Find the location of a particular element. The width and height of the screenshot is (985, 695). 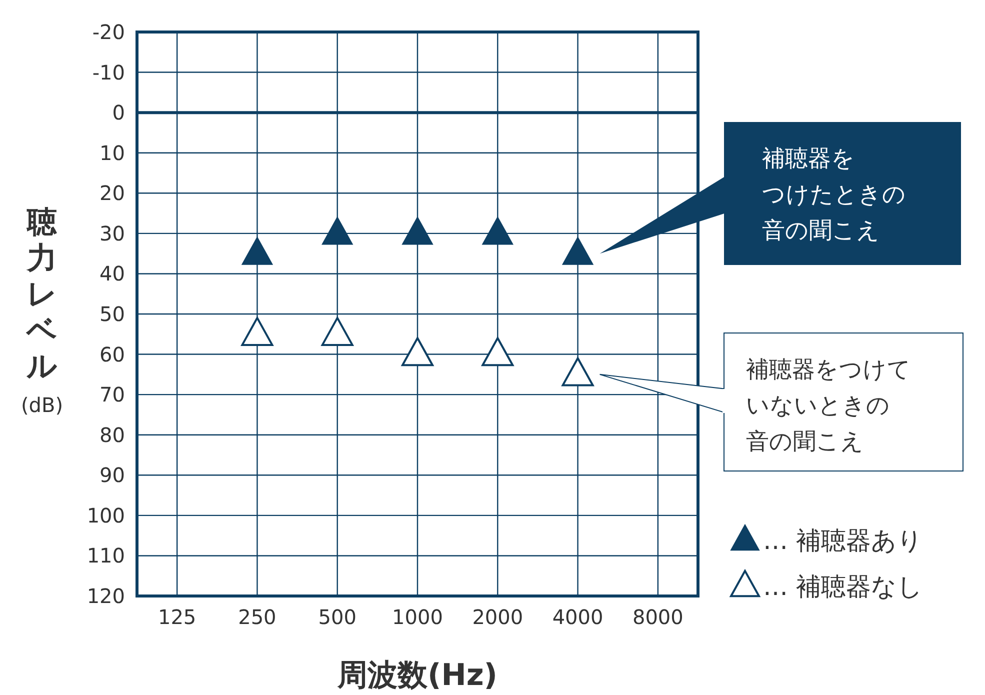

y-tick-label: 110 is located at coordinates (105, 556).